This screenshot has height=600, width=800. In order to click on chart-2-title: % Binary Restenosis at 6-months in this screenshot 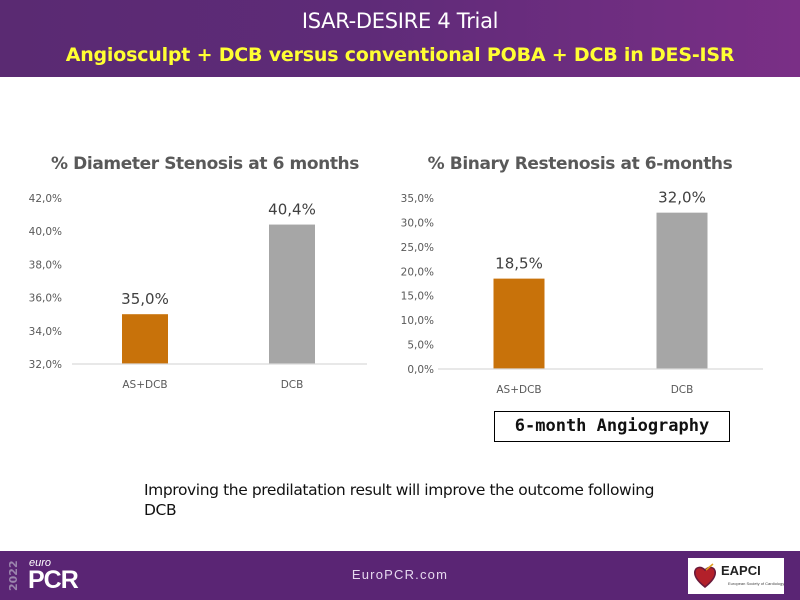, I will do `click(580, 164)`.